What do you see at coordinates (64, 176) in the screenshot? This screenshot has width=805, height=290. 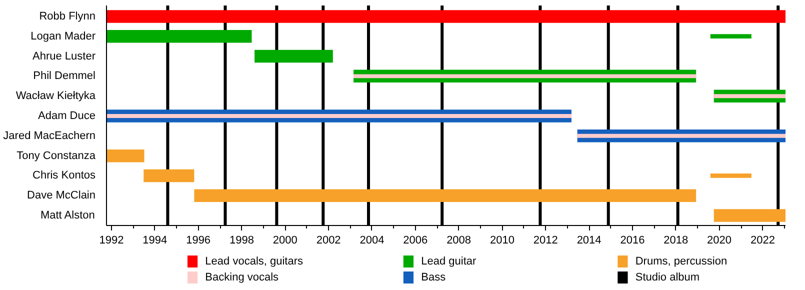 I see `y-tick-label: Chris Kontos` at bounding box center [64, 176].